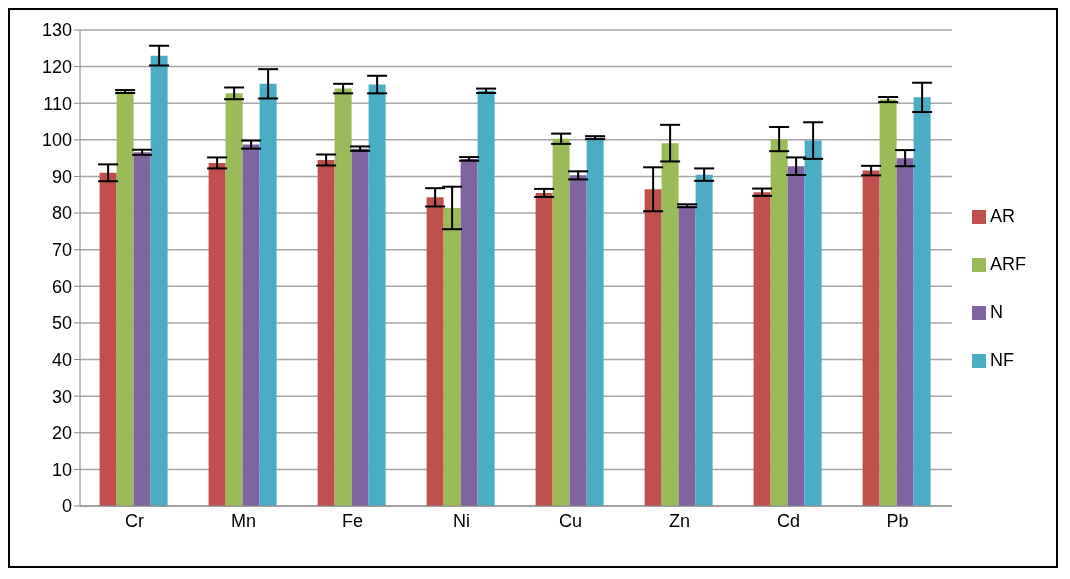 The image size is (1070, 579). I want to click on y-tick-label: 80, so click(61, 213).